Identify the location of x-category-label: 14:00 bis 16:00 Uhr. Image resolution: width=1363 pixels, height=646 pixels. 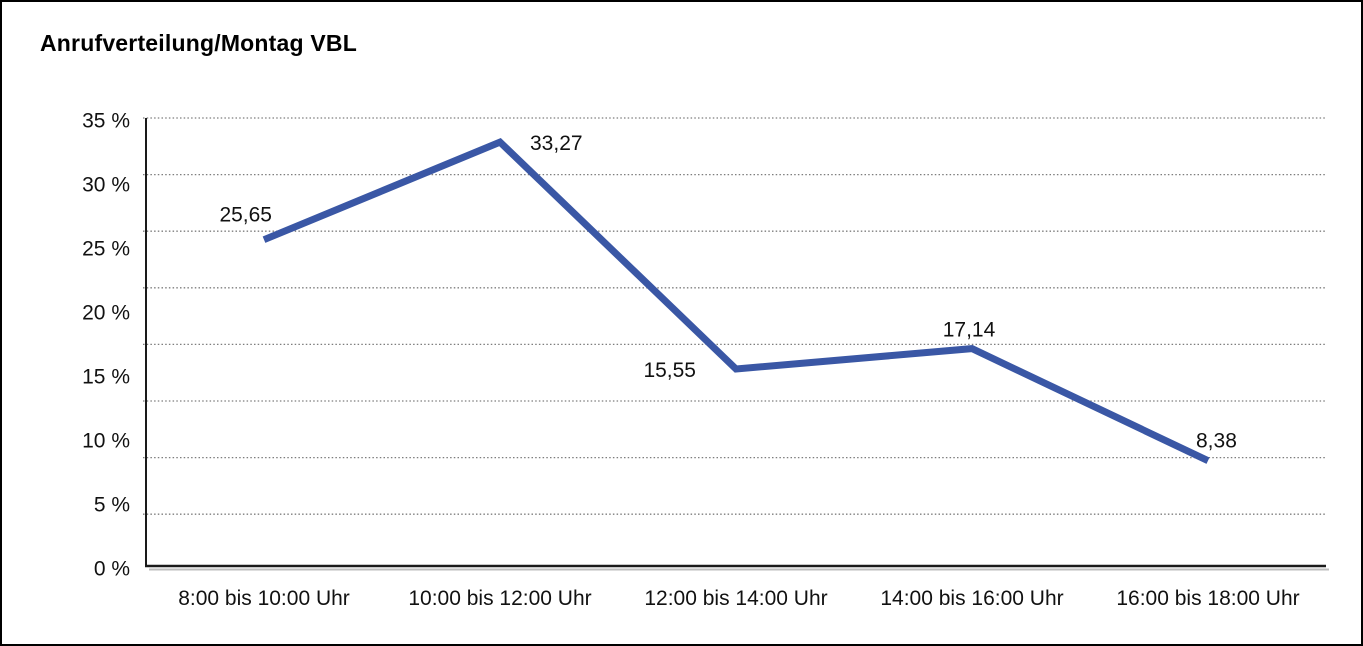
(971, 598).